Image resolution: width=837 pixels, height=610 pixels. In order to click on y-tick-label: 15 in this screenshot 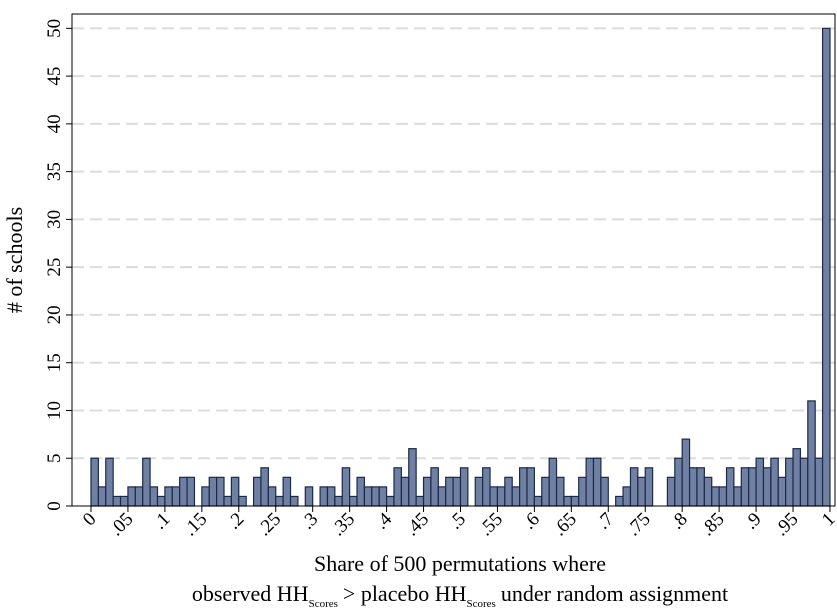, I will do `click(54, 362)`.